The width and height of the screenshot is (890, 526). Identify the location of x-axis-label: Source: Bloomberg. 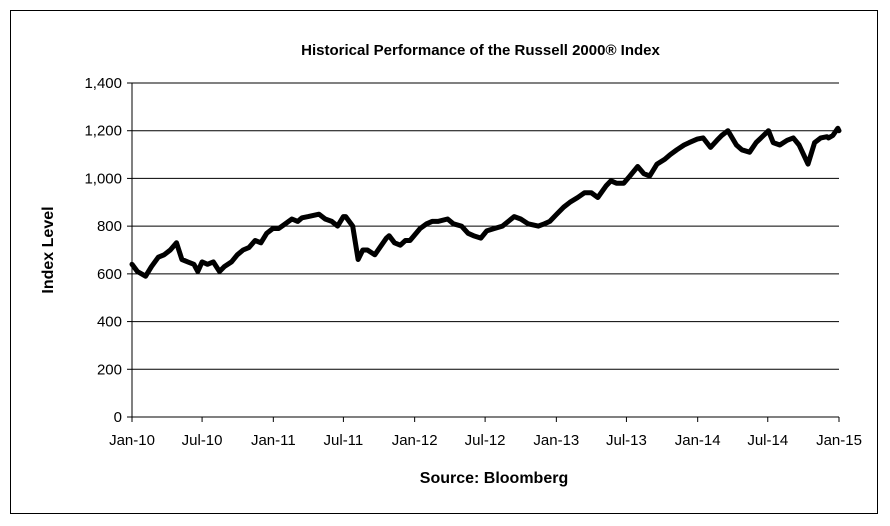
(494, 478).